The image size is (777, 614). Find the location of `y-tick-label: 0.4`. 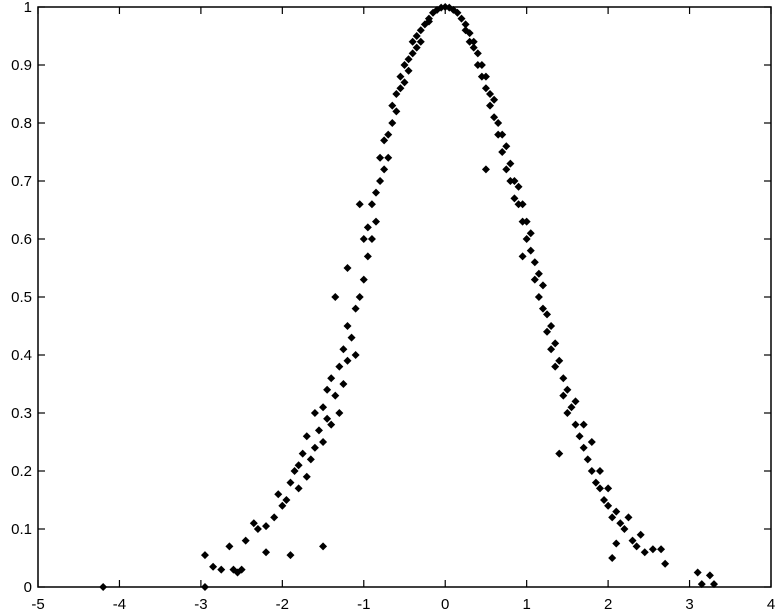

y-tick-label: 0.4 is located at coordinates (21, 355).